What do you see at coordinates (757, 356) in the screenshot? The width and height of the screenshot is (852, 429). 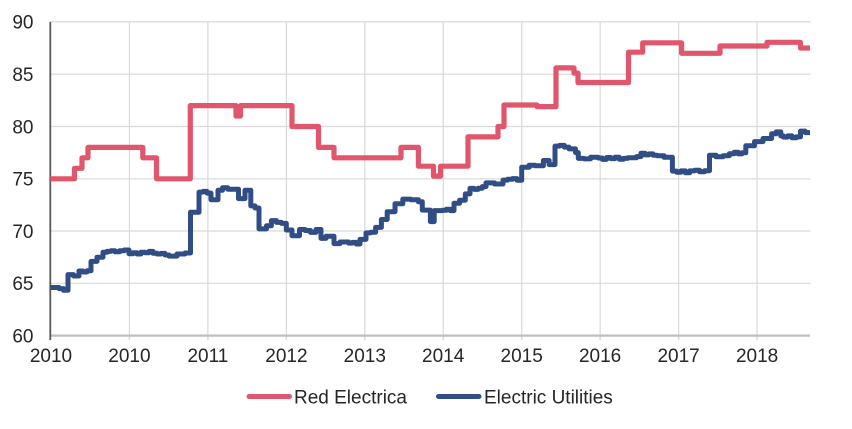 I see `svg-text: 2018` at bounding box center [757, 356].